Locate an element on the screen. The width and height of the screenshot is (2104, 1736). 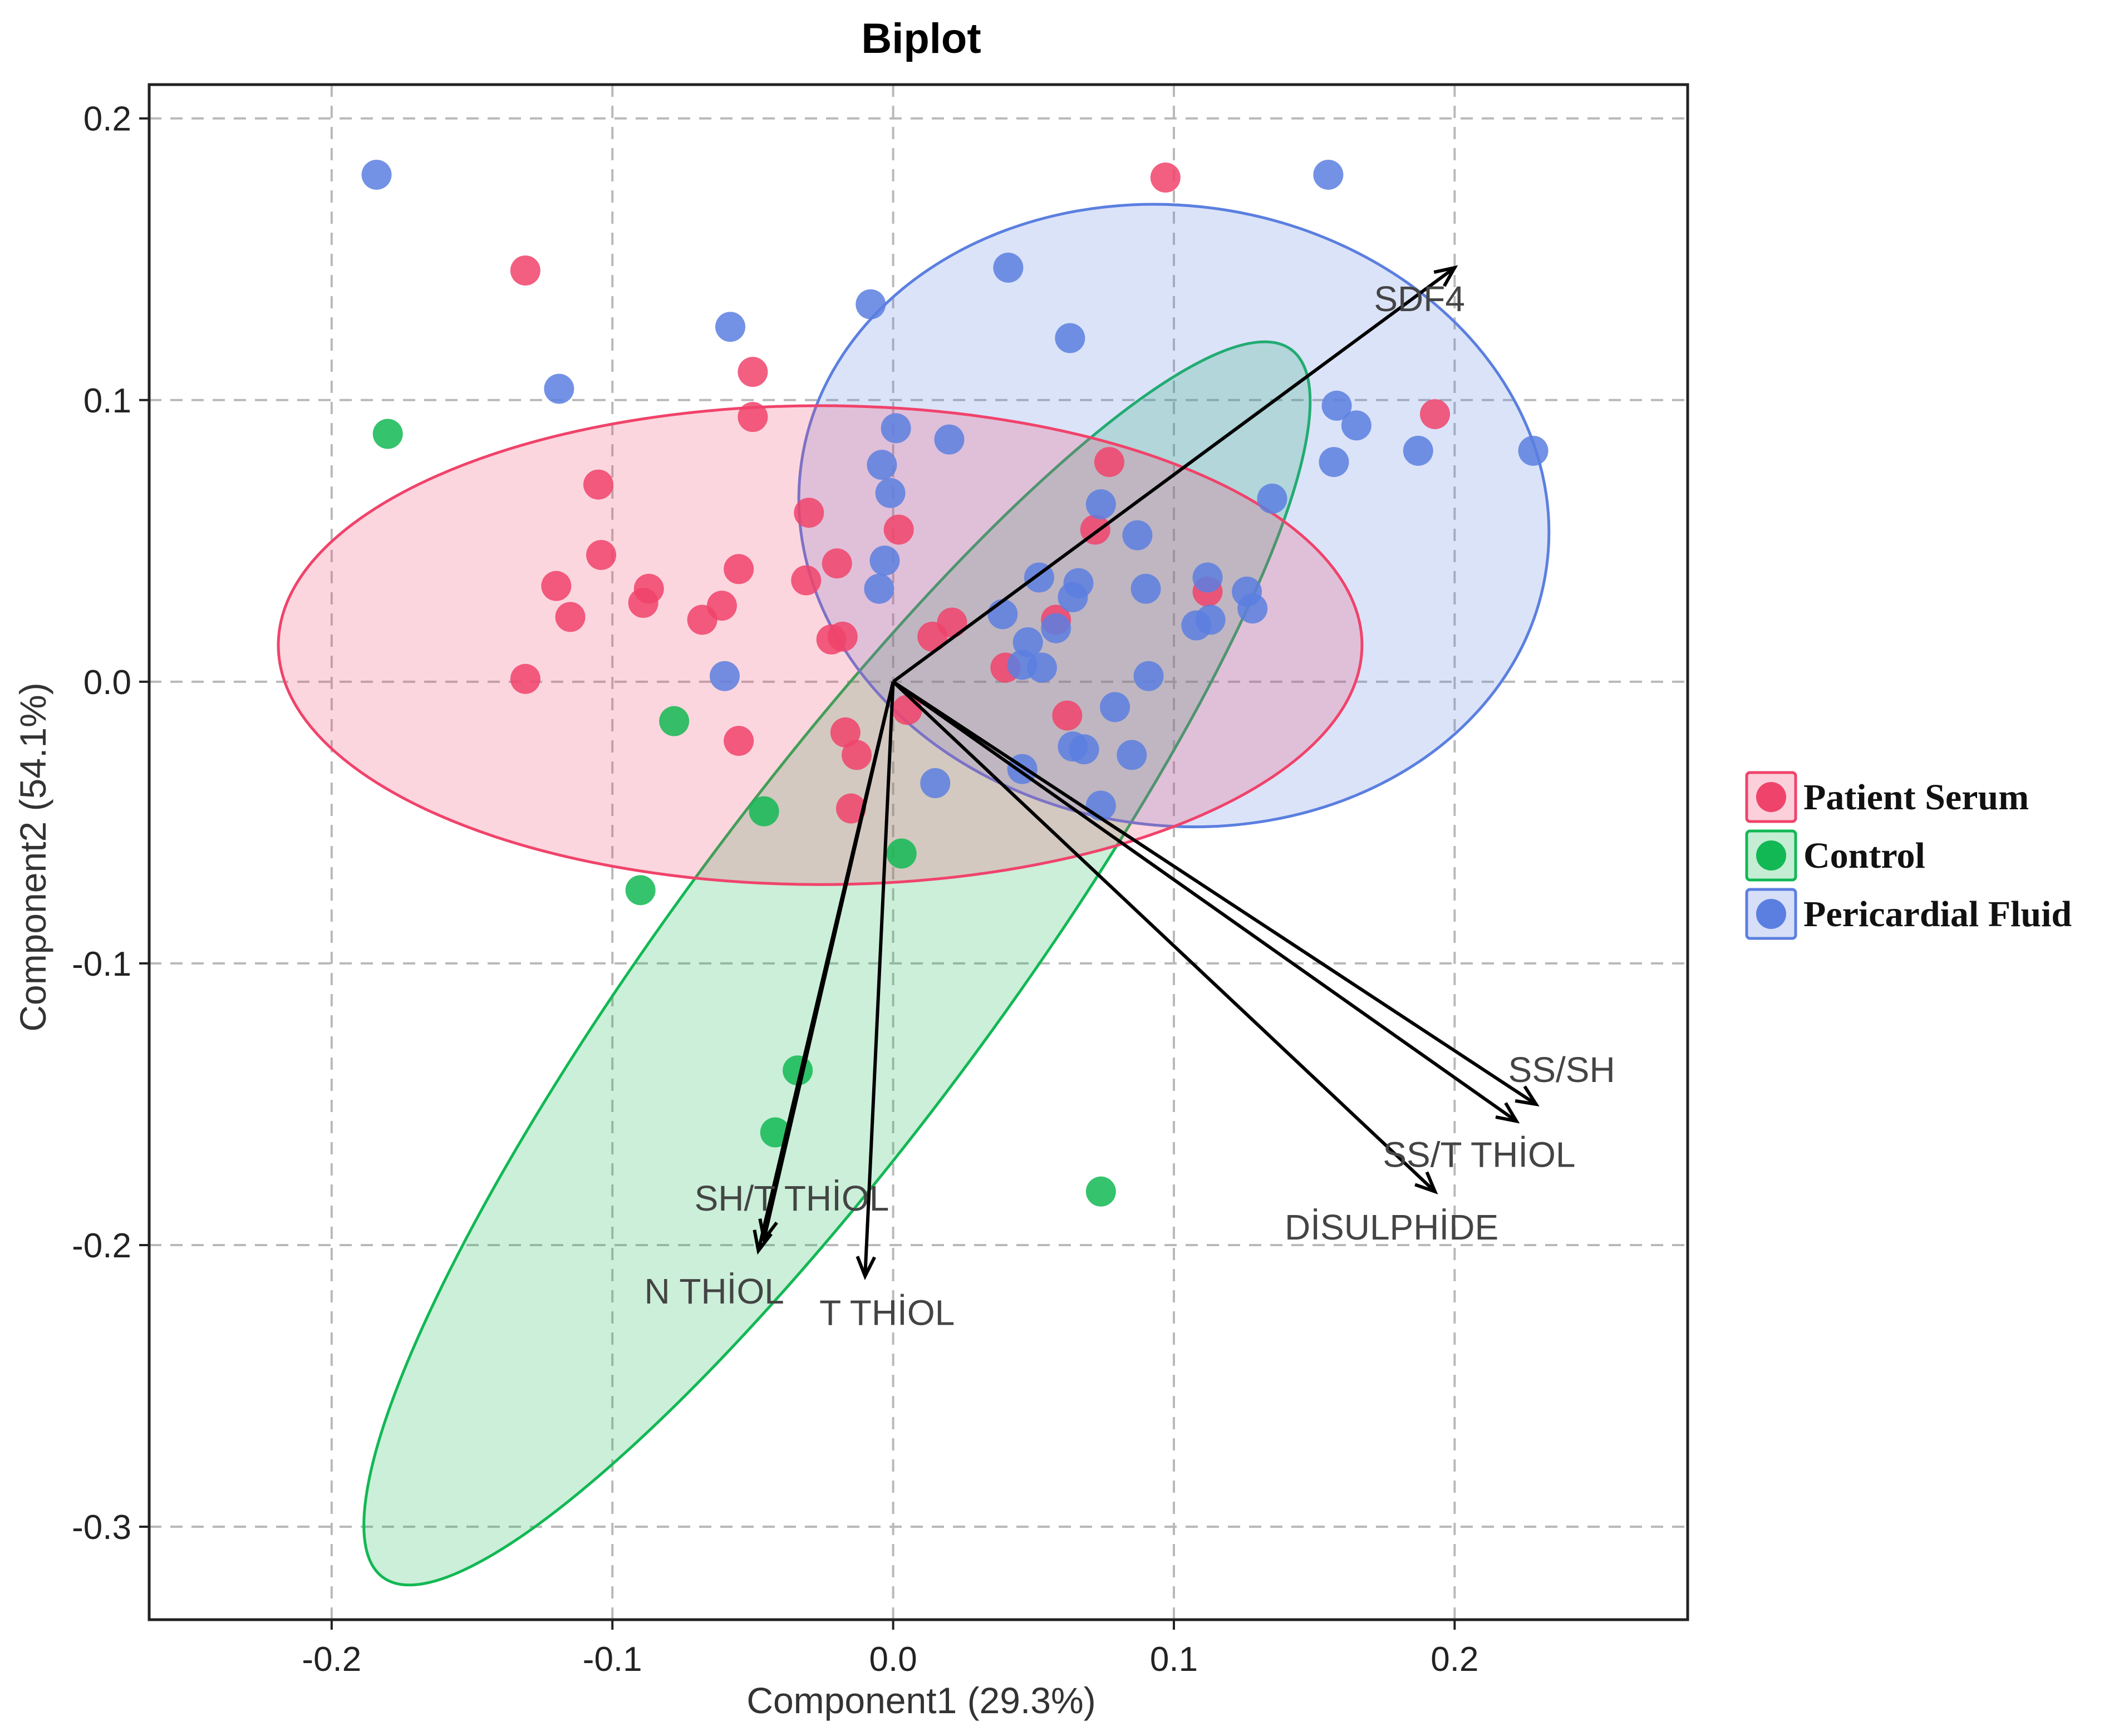
legend-label-control: Control is located at coordinates (1864, 855).